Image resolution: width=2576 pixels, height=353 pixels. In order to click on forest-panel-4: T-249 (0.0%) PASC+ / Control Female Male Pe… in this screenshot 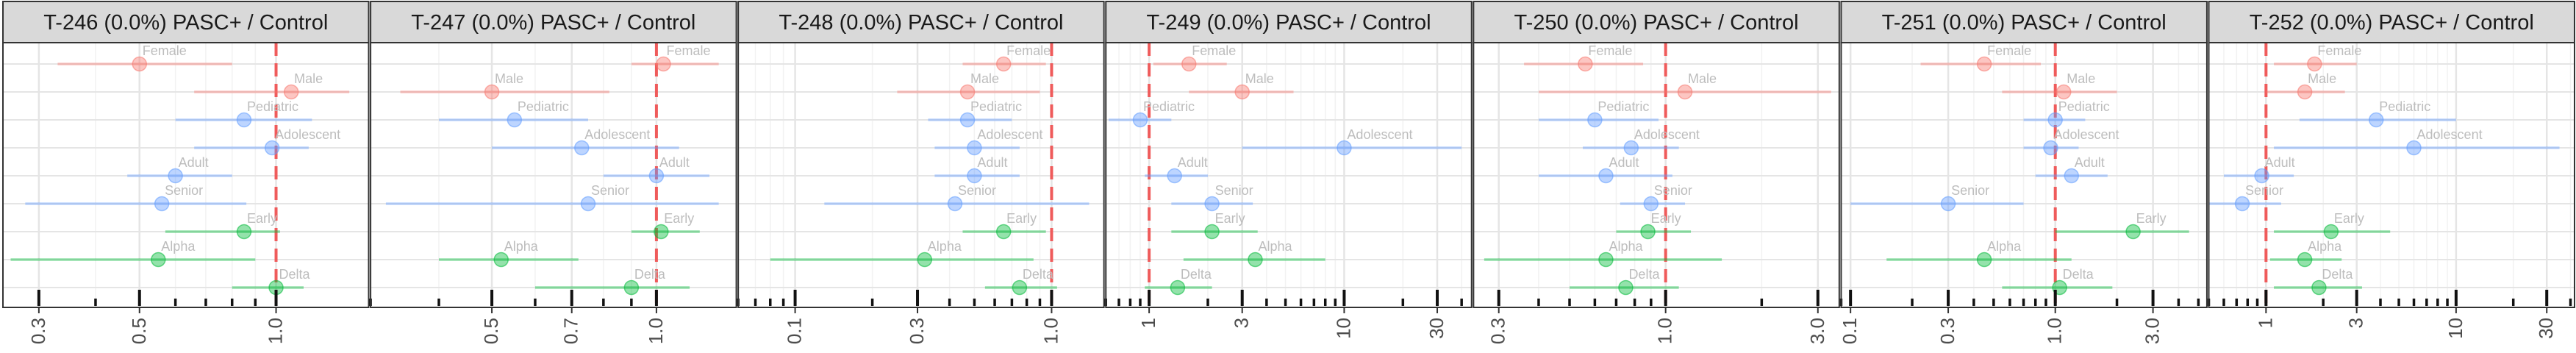, I will do `click(1288, 170)`.